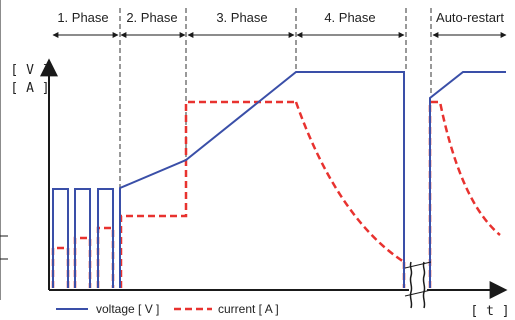 This screenshot has width=515, height=320. Describe the element at coordinates (167, 309) in the screenshot. I see `legend: voltage [ V ] current [ A ]` at that location.